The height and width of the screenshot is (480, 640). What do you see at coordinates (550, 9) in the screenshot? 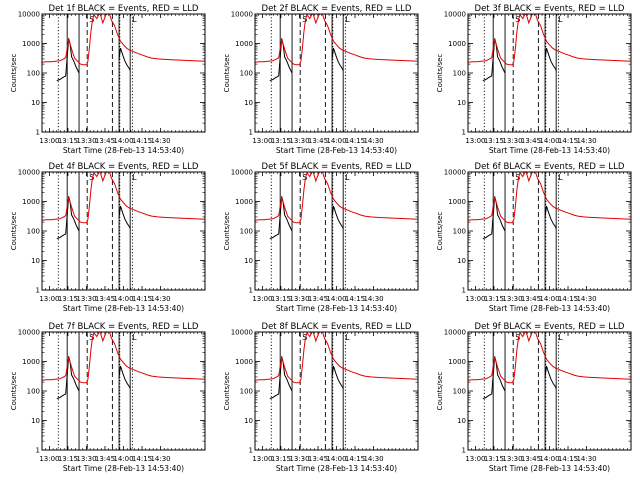
I see `panel-title: Det 3f BLACK = Events, RED = LLD` at bounding box center [550, 9].